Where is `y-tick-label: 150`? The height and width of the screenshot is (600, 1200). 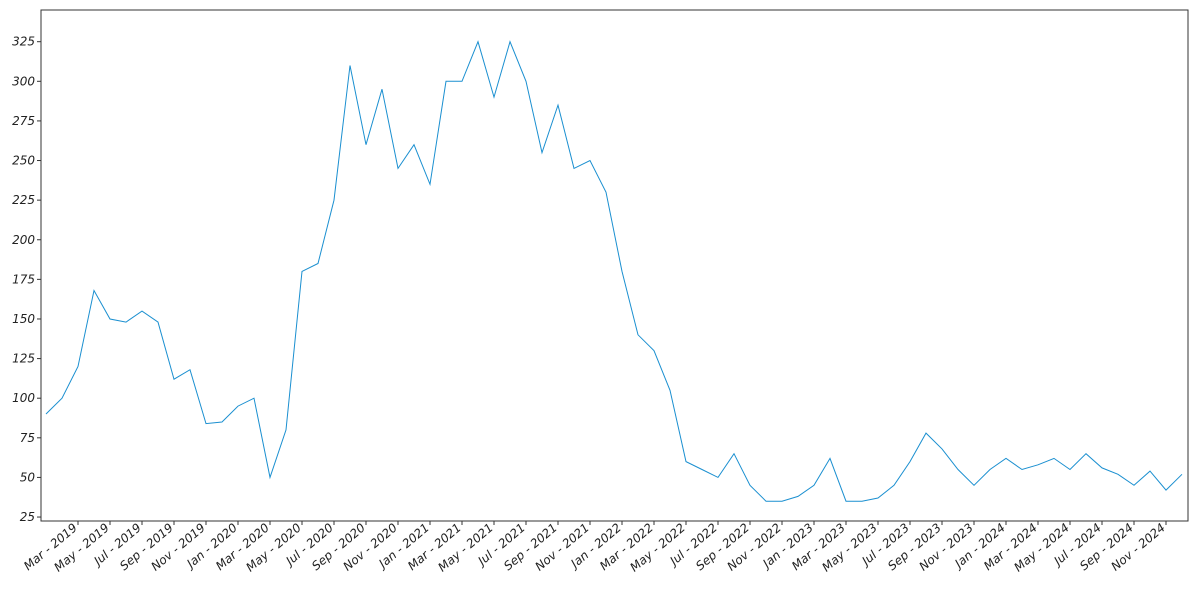 y-tick-label: 150 is located at coordinates (23, 319).